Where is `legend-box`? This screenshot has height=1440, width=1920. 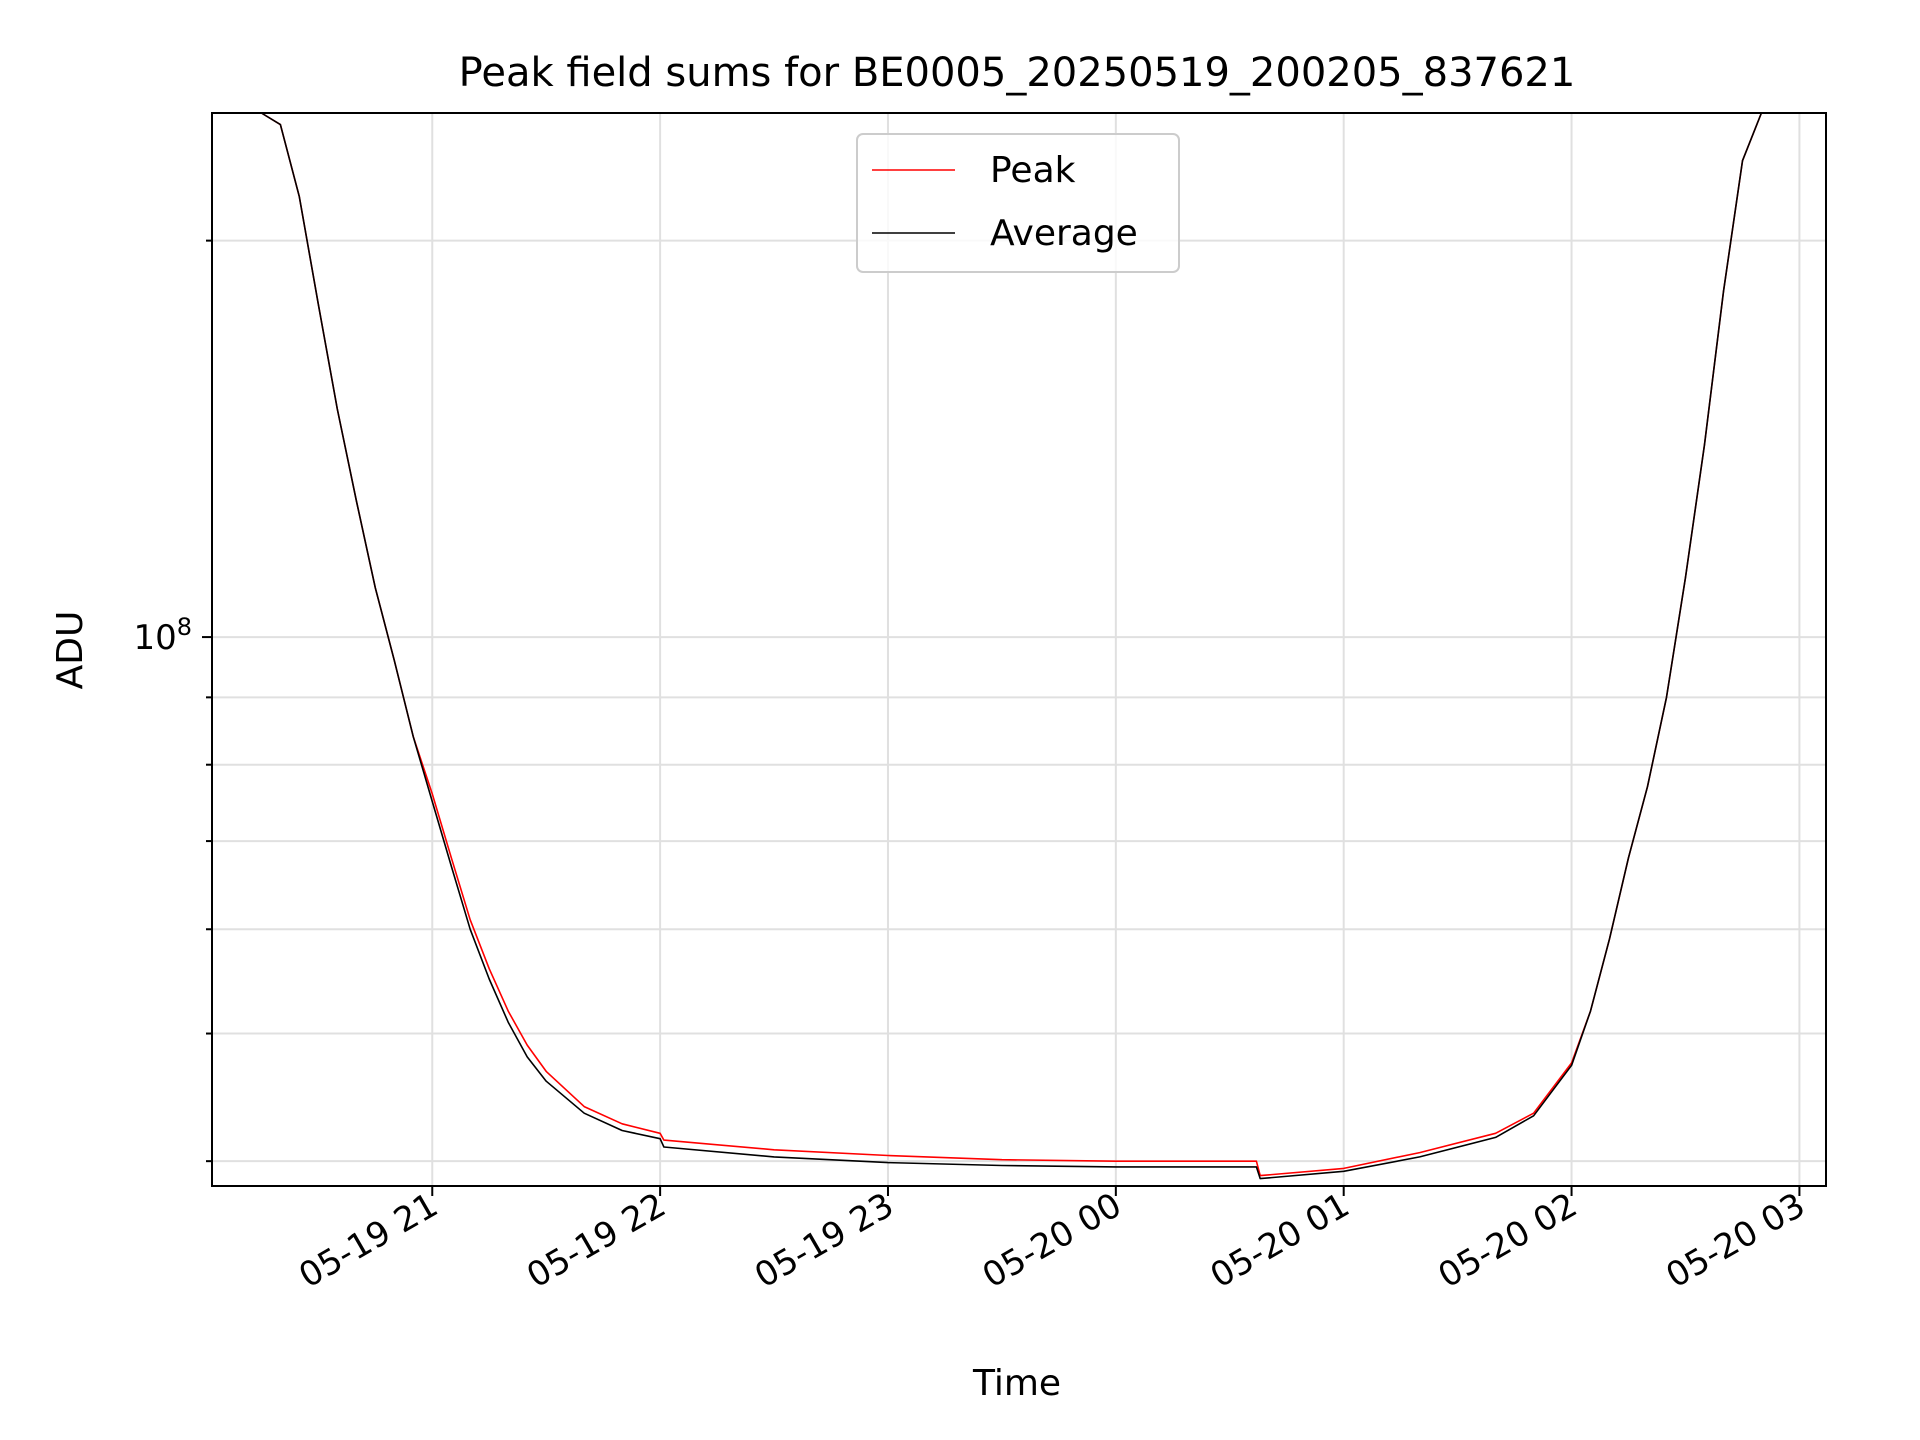
legend-box is located at coordinates (1018, 203).